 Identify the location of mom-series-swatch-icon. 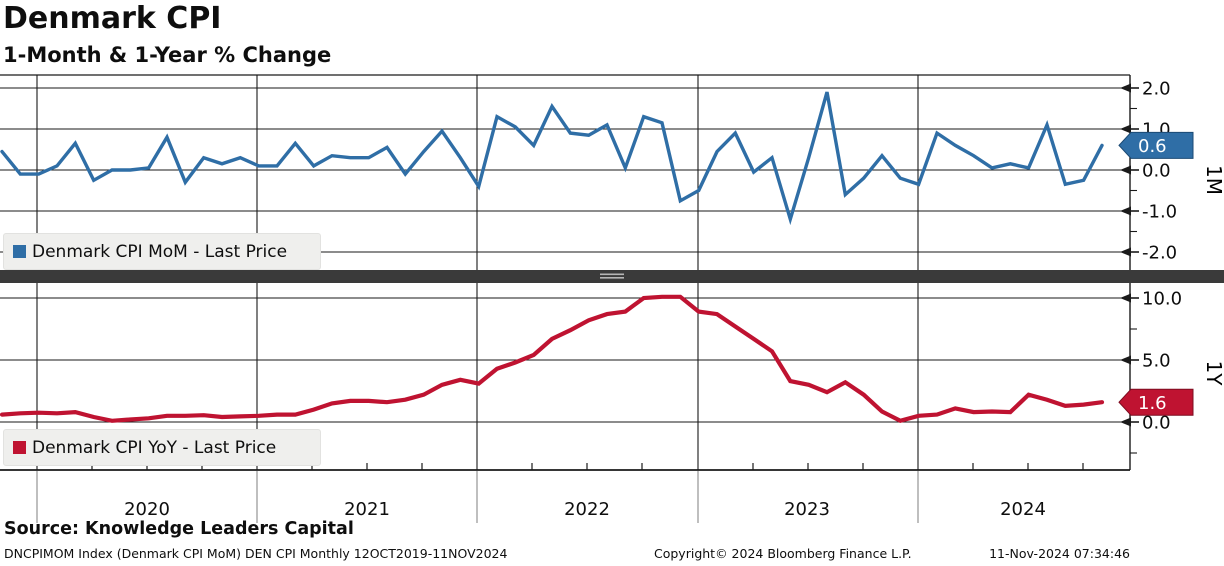
(19, 251).